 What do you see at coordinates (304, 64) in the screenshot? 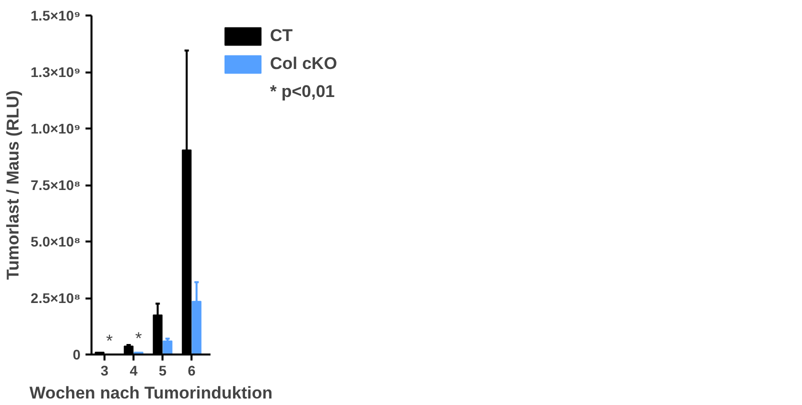
I see `legend-label: Col cKO` at bounding box center [304, 64].